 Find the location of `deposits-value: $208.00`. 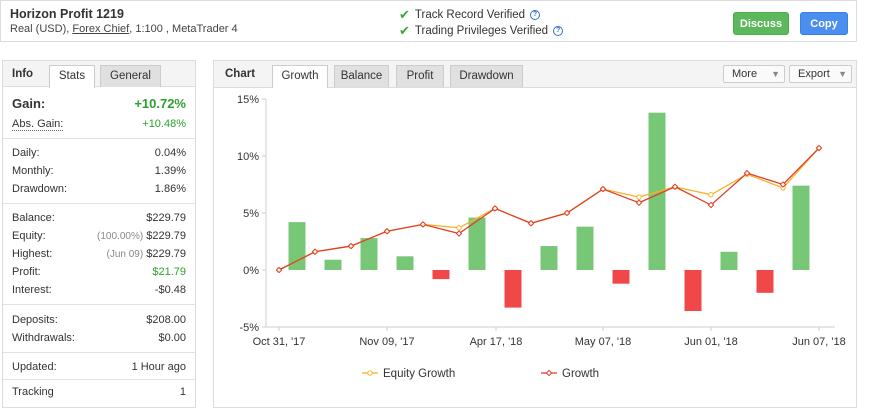

deposits-value: $208.00 is located at coordinates (166, 320).